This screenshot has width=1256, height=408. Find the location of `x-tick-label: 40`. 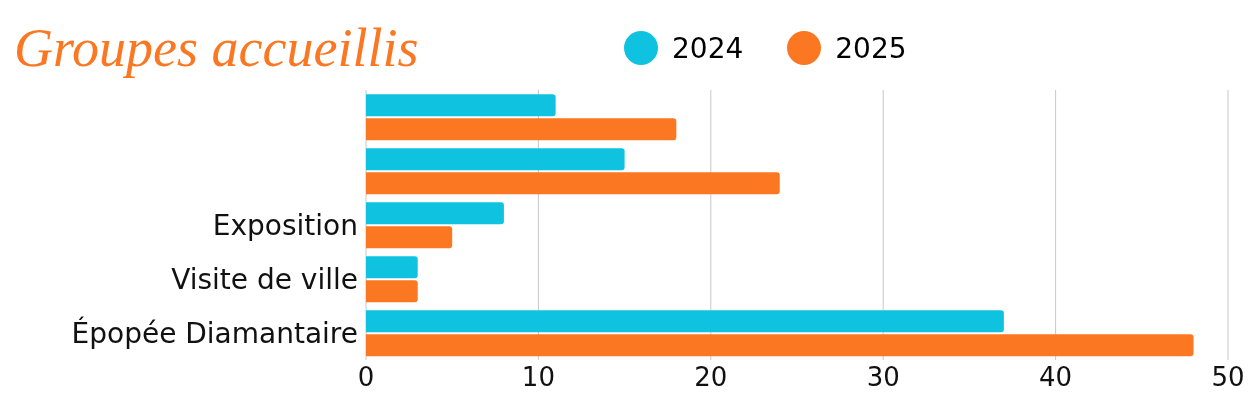

x-tick-label: 40 is located at coordinates (1056, 377).